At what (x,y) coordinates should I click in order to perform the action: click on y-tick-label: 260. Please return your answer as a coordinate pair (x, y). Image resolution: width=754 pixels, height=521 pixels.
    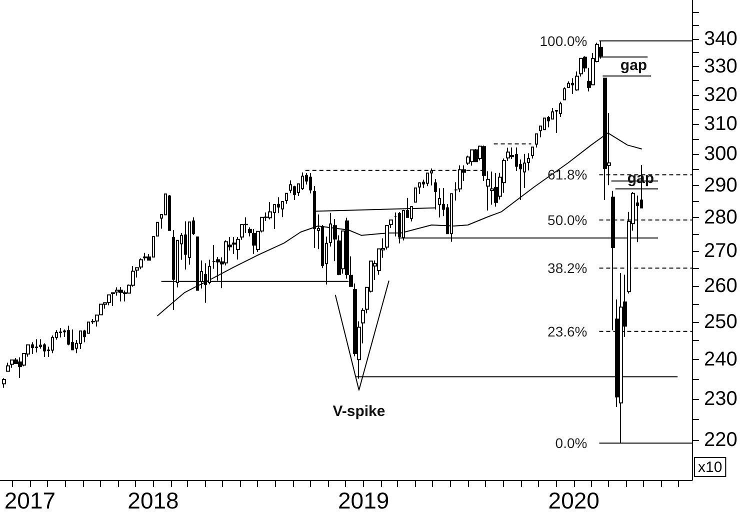
    Looking at the image, I should click on (721, 285).